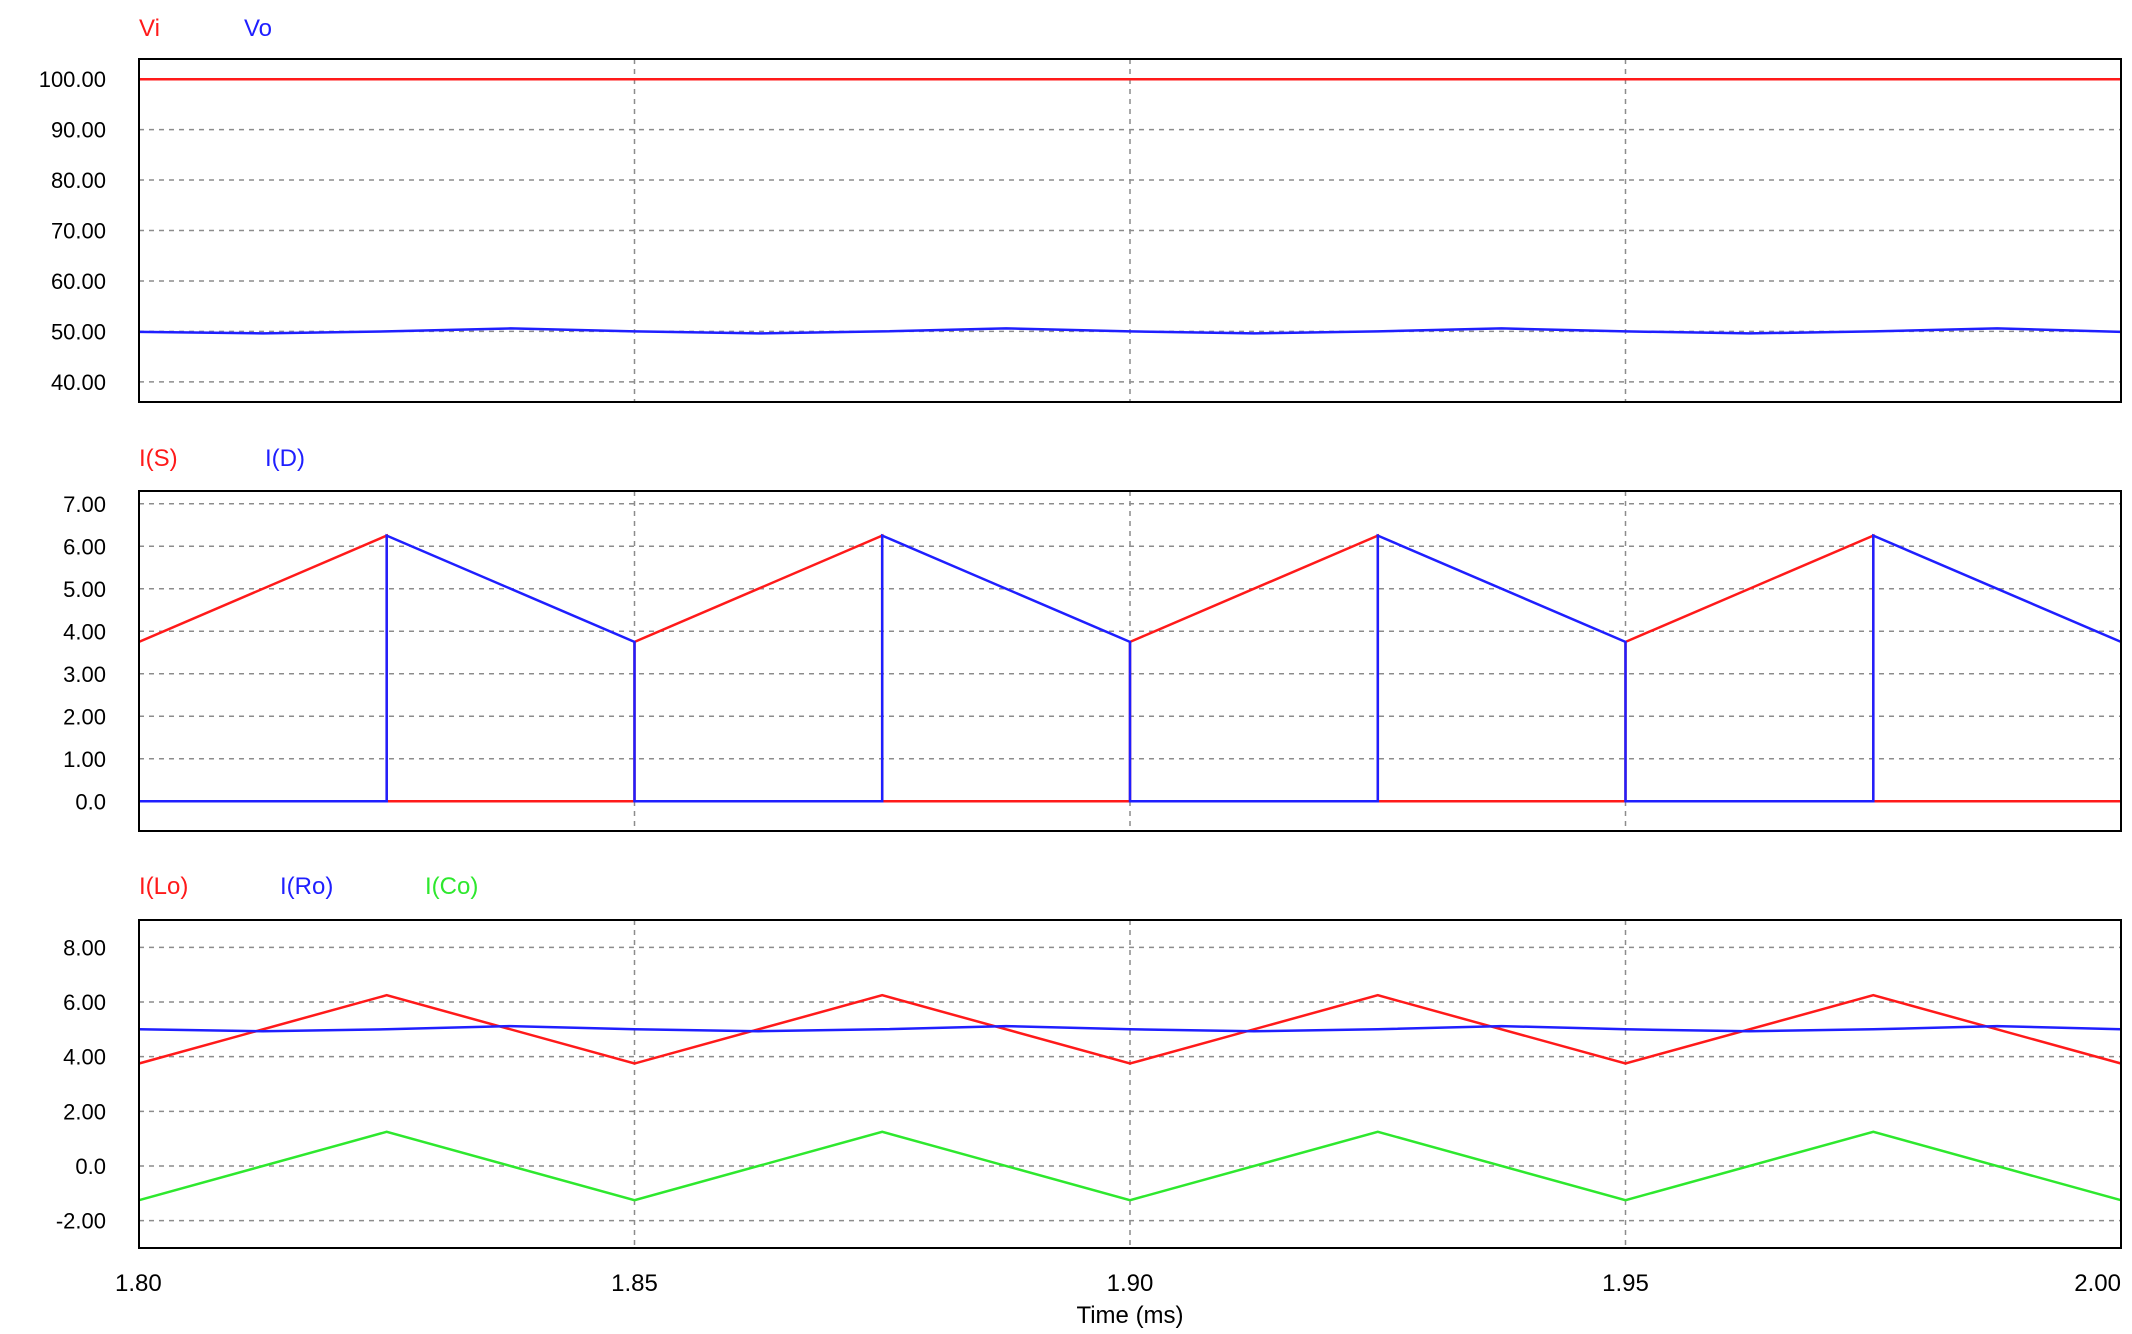 The image size is (2132, 1334). Describe the element at coordinates (72, 79) in the screenshot. I see `y-tick-label: 100.00` at that location.